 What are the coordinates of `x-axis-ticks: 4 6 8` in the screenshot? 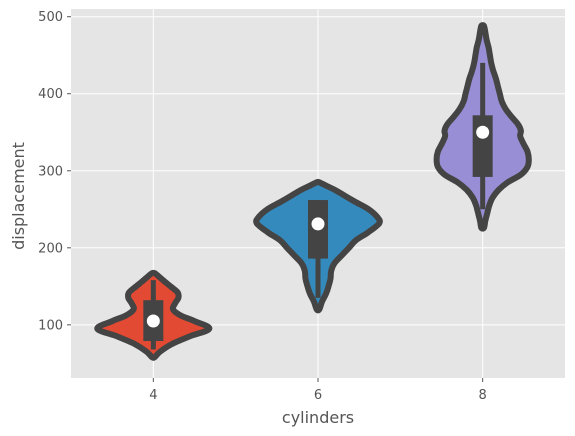 It's located at (318, 390).